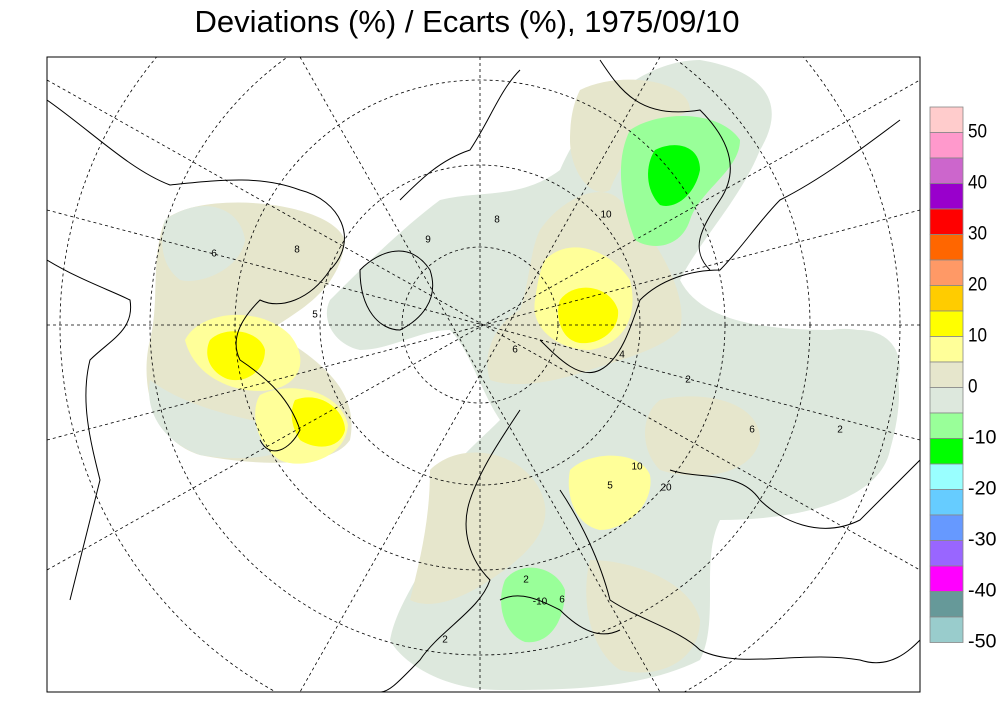  Describe the element at coordinates (540, 602) in the screenshot. I see `contour-label: -10` at that location.